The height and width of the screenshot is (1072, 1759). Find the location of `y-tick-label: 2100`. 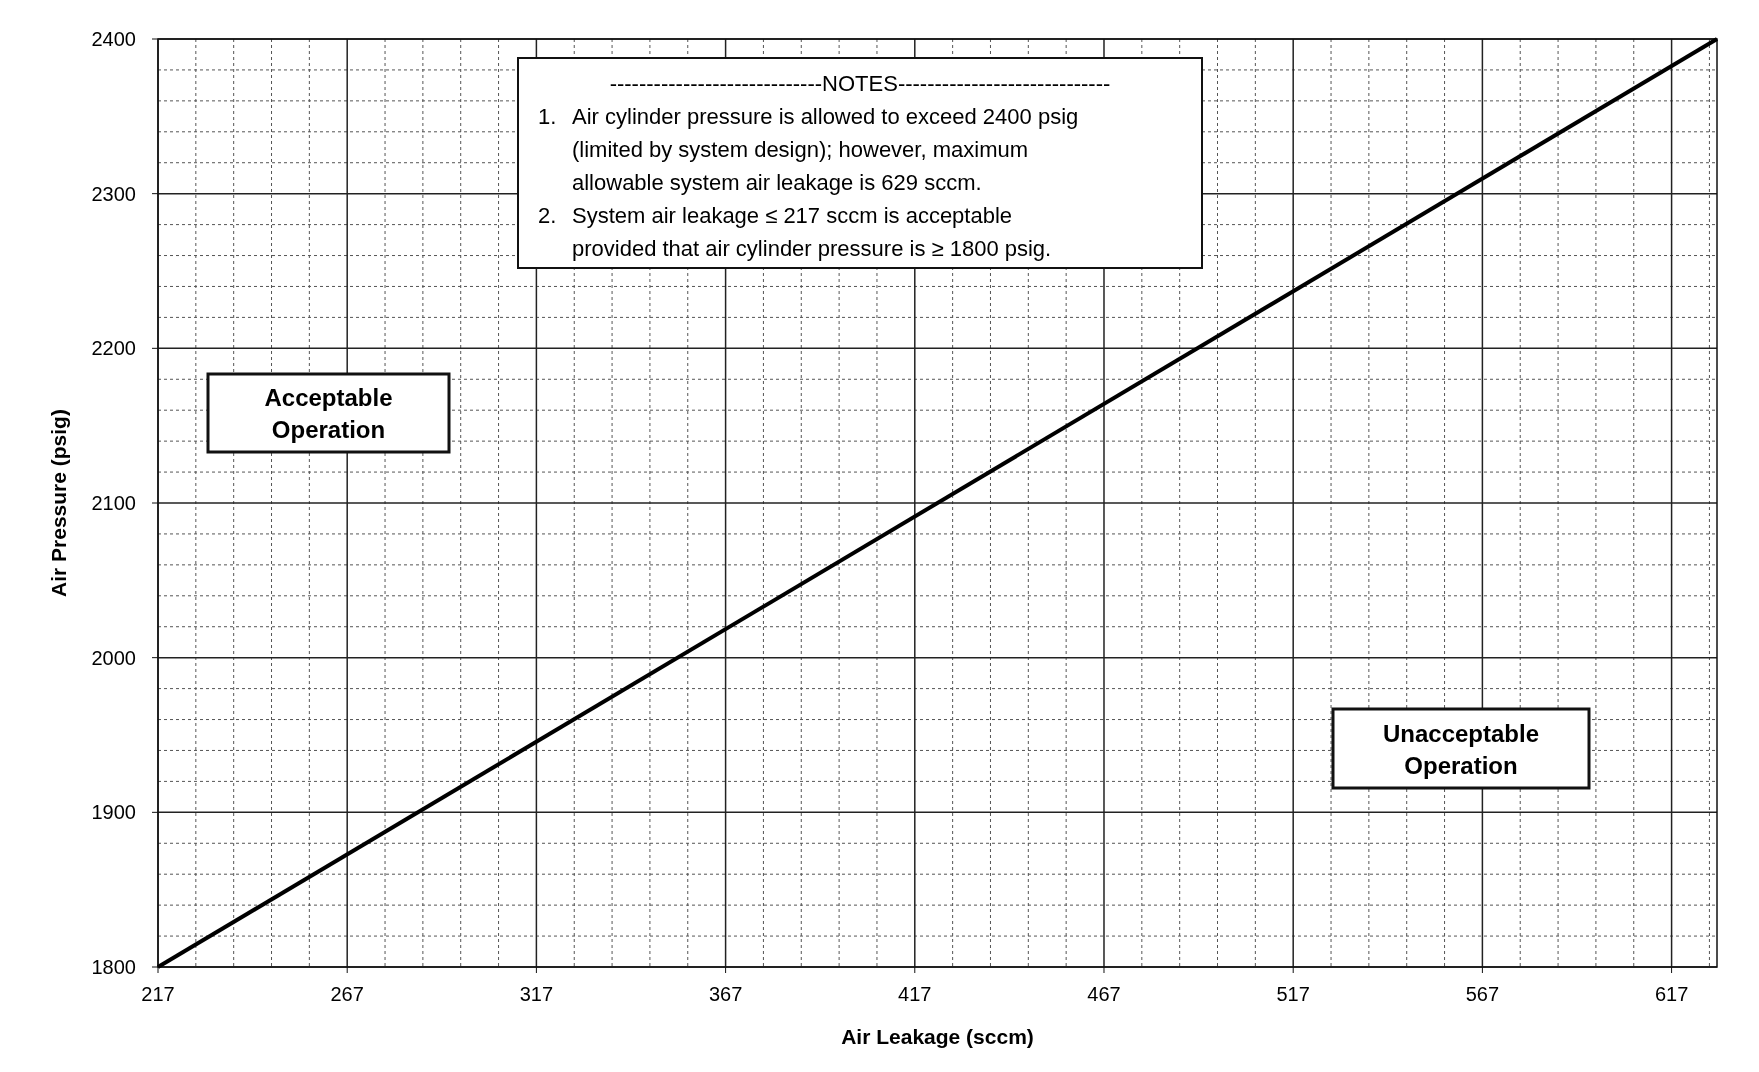

y-tick-label: 2100 is located at coordinates (113, 503).